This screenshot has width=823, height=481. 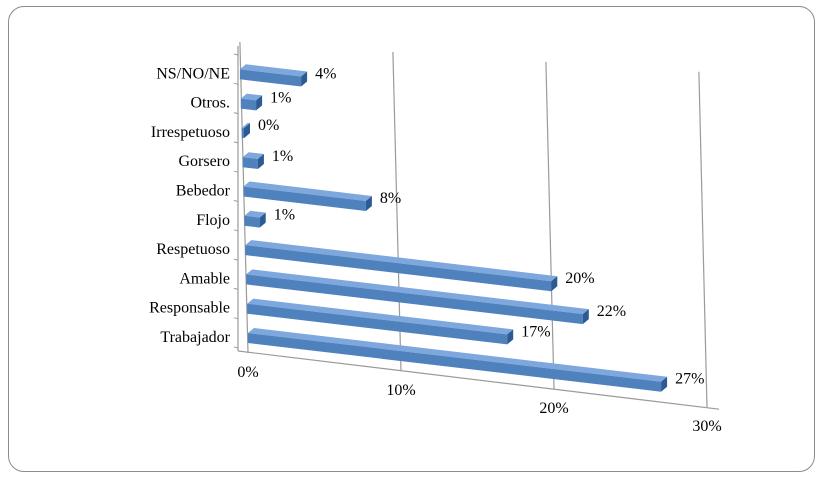 What do you see at coordinates (689, 379) in the screenshot?
I see `value-label: 27%` at bounding box center [689, 379].